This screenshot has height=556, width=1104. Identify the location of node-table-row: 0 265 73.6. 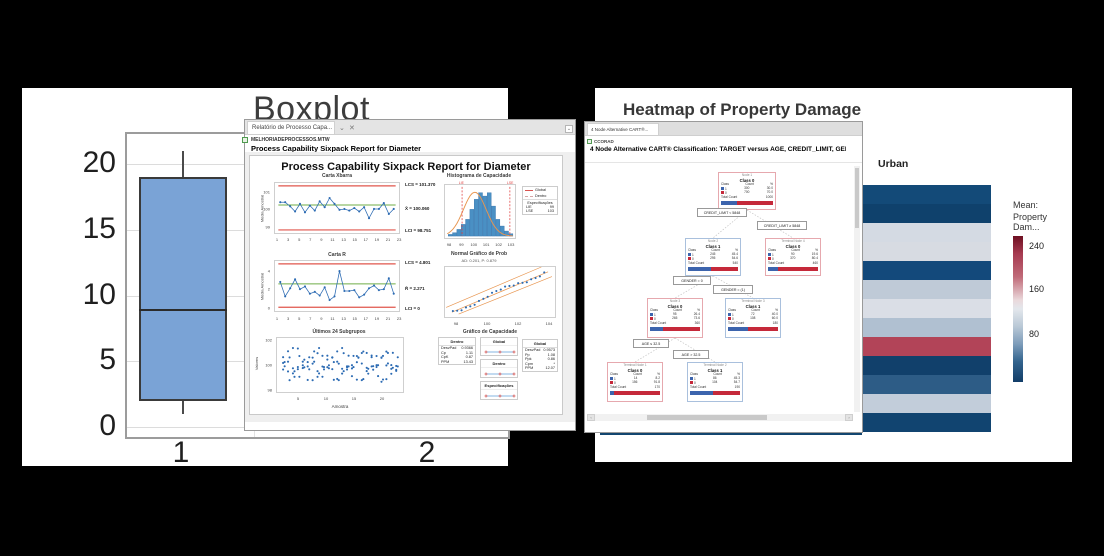
(675, 319).